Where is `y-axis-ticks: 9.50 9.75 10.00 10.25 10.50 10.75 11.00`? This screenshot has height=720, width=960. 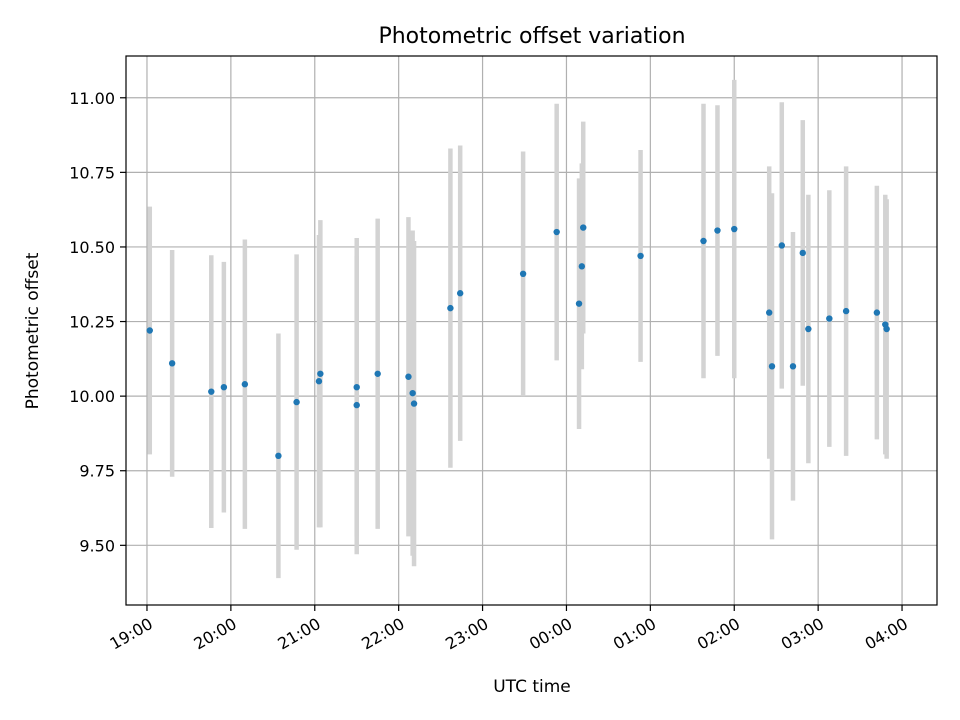
y-axis-ticks: 9.50 9.75 10.00 10.25 10.50 10.75 11.00 is located at coordinates (97, 322).